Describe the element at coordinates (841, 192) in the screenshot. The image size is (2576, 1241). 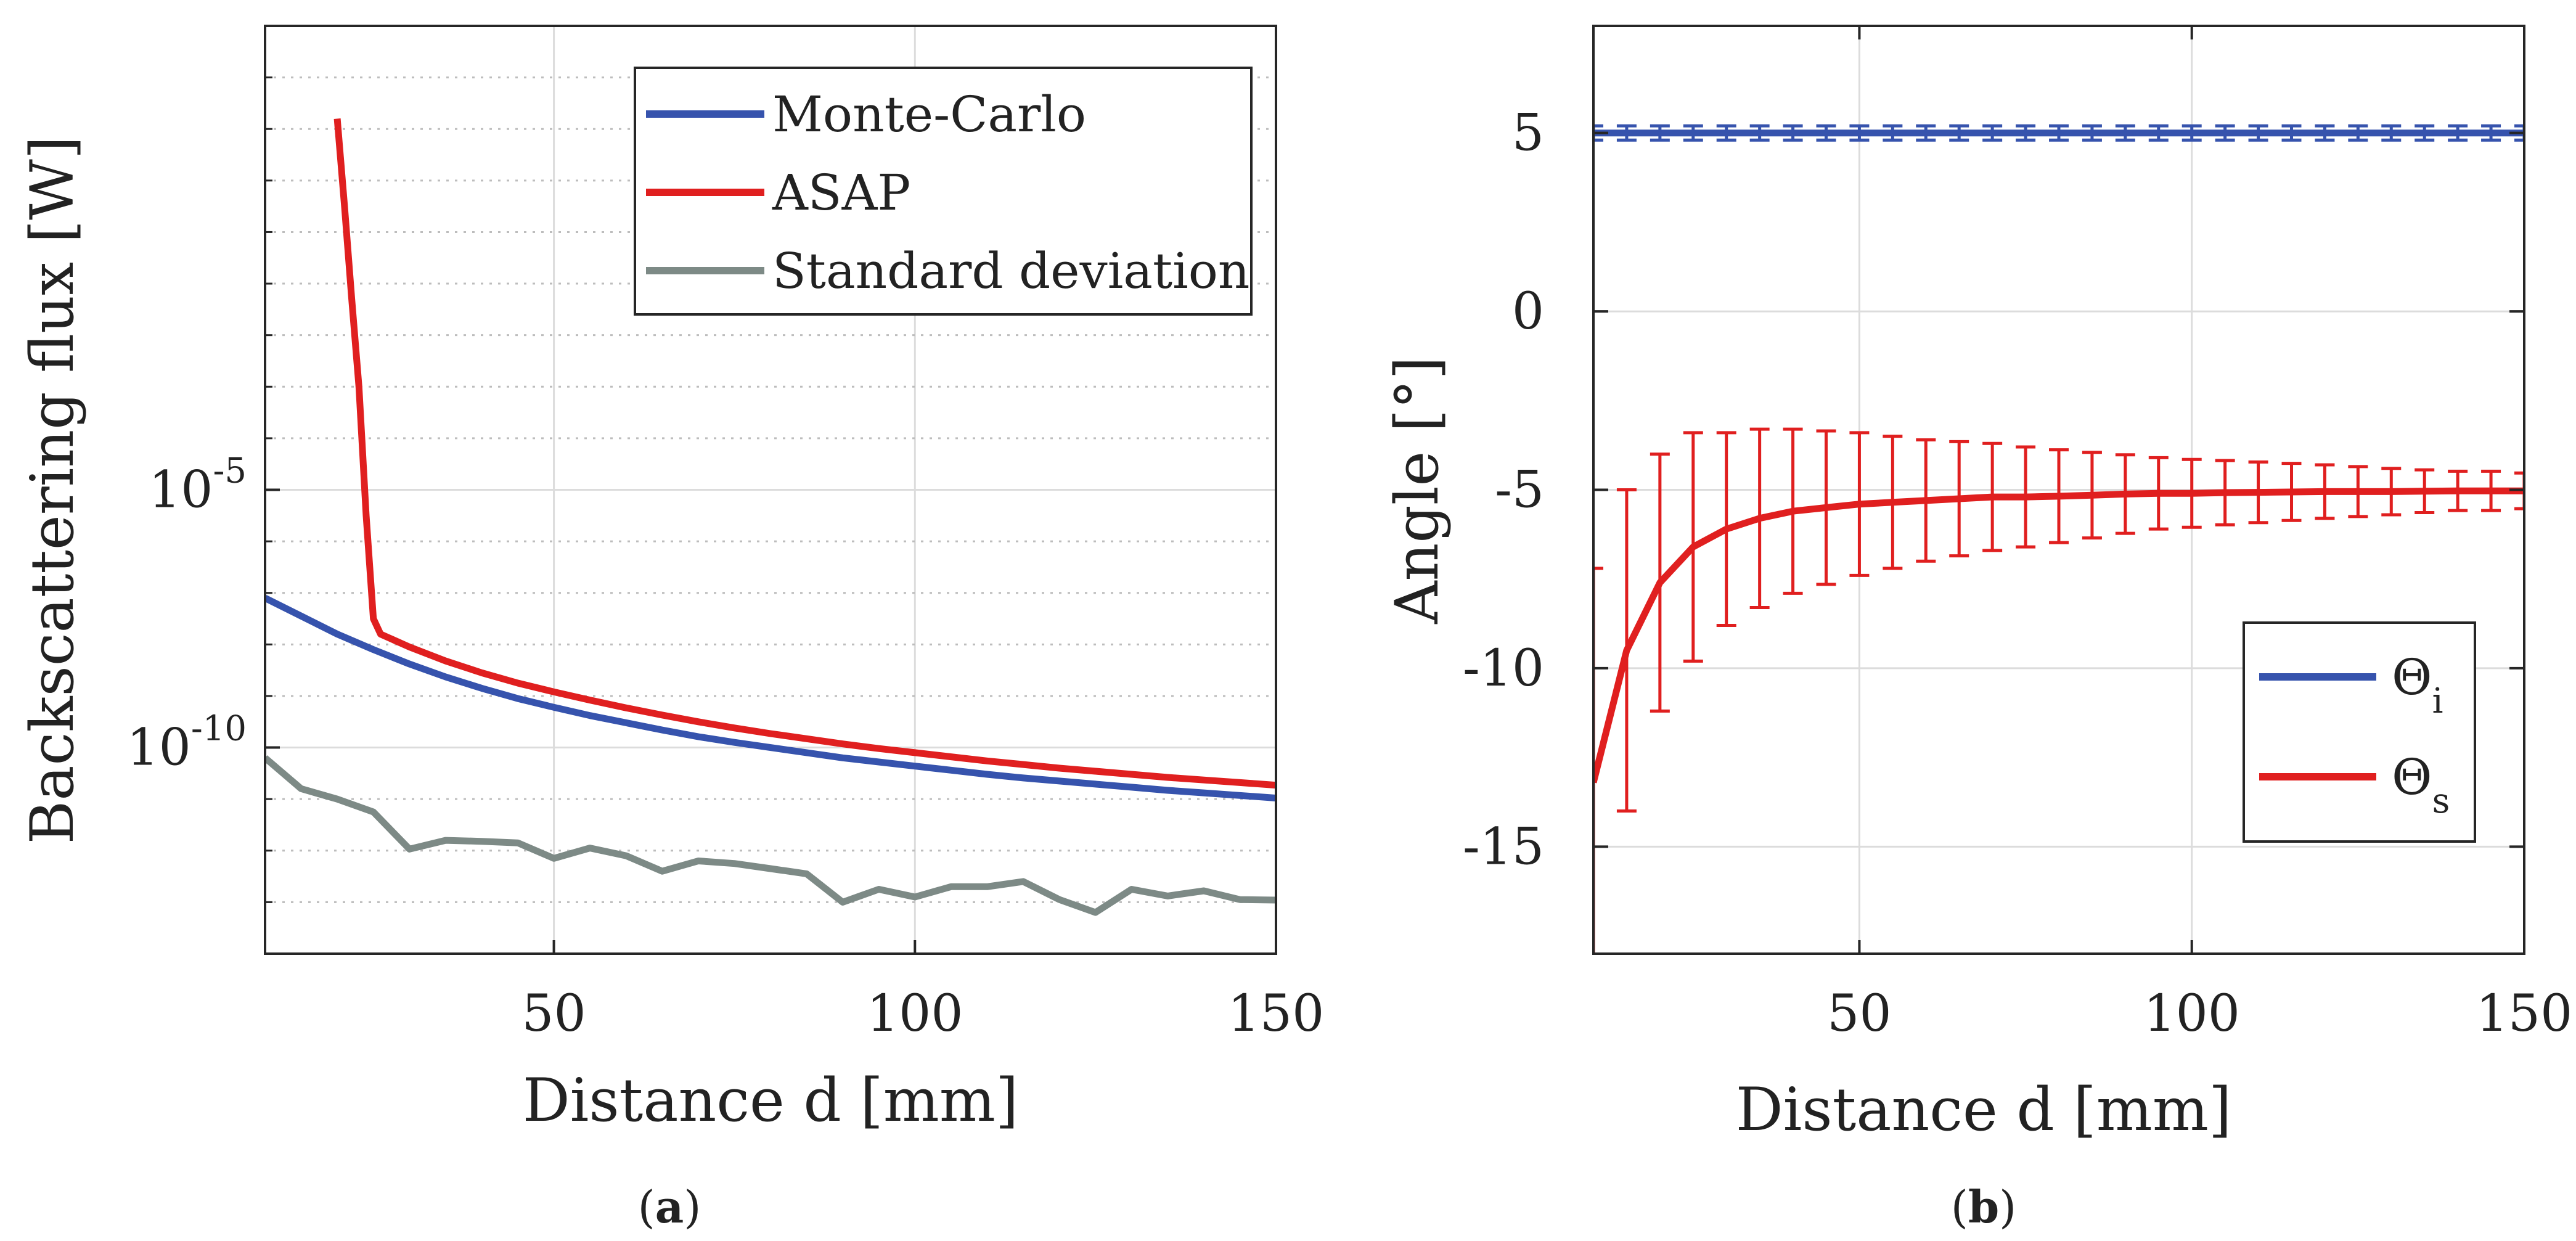
I see `panel-a-legend-label: ASAP` at that location.